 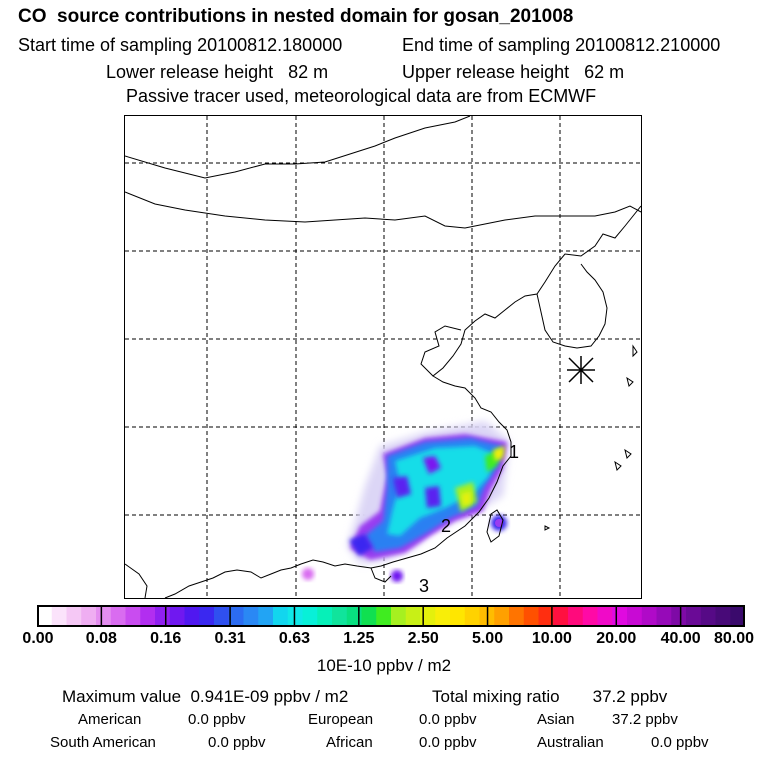 What do you see at coordinates (680, 742) in the screenshot?
I see `region-value-australian: 0.0 ppbv` at bounding box center [680, 742].